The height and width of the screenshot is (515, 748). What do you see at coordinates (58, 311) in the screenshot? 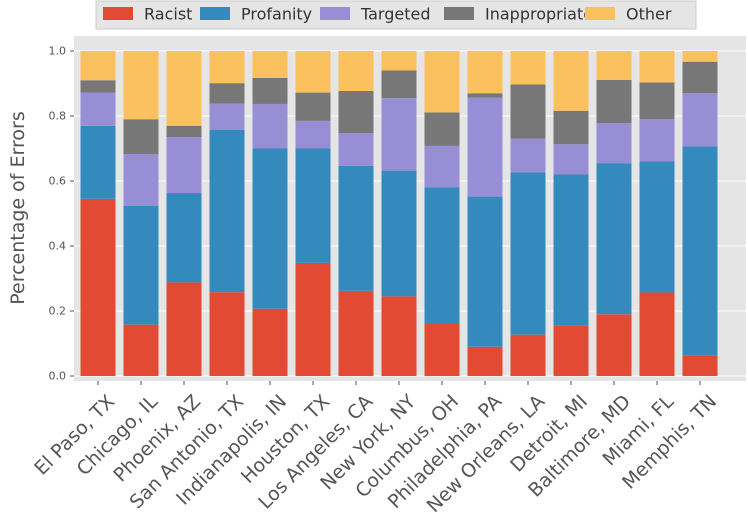
I see `y-tick-label: 0.2` at bounding box center [58, 311].